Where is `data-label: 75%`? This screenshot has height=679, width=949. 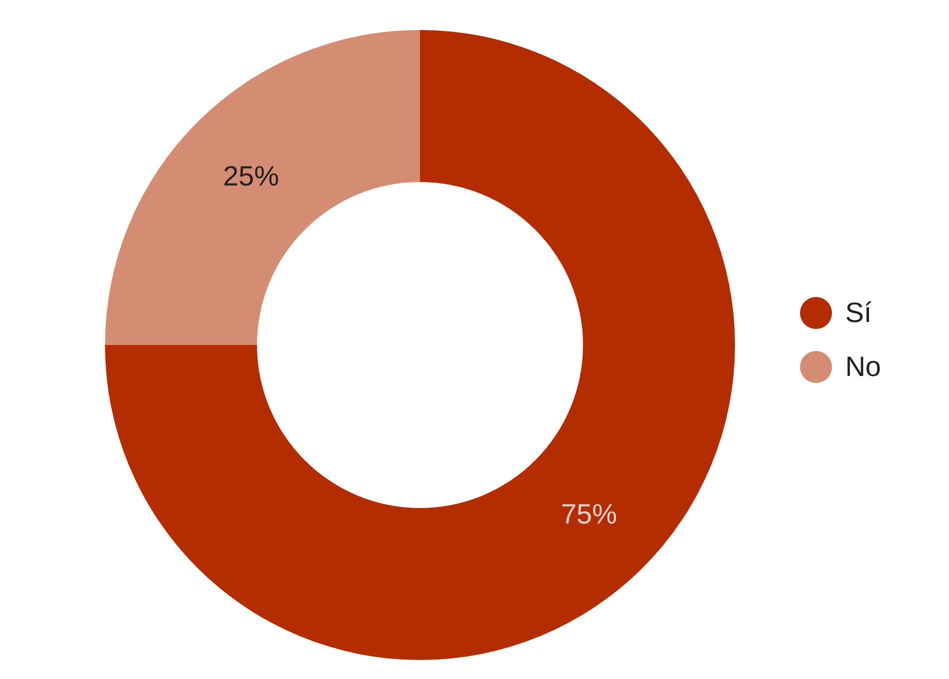
data-label: 75% is located at coordinates (589, 514).